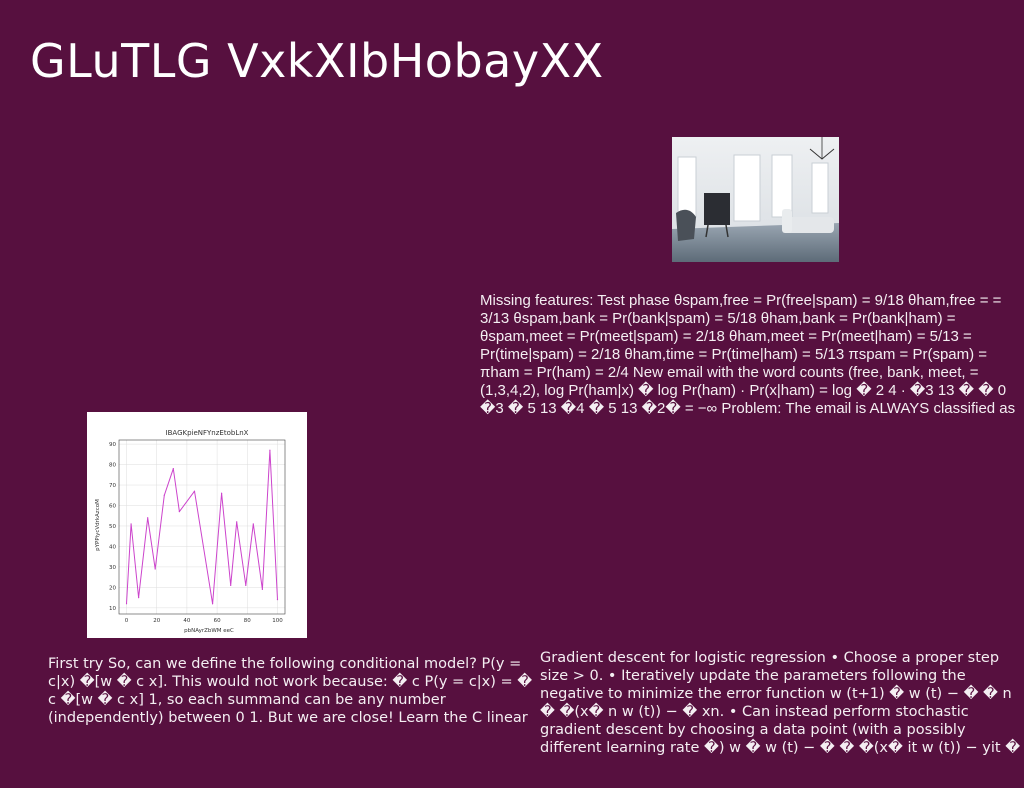 The image size is (1024, 788). What do you see at coordinates (112, 445) in the screenshot?
I see `chart-y-tick-label: 90` at bounding box center [112, 445].